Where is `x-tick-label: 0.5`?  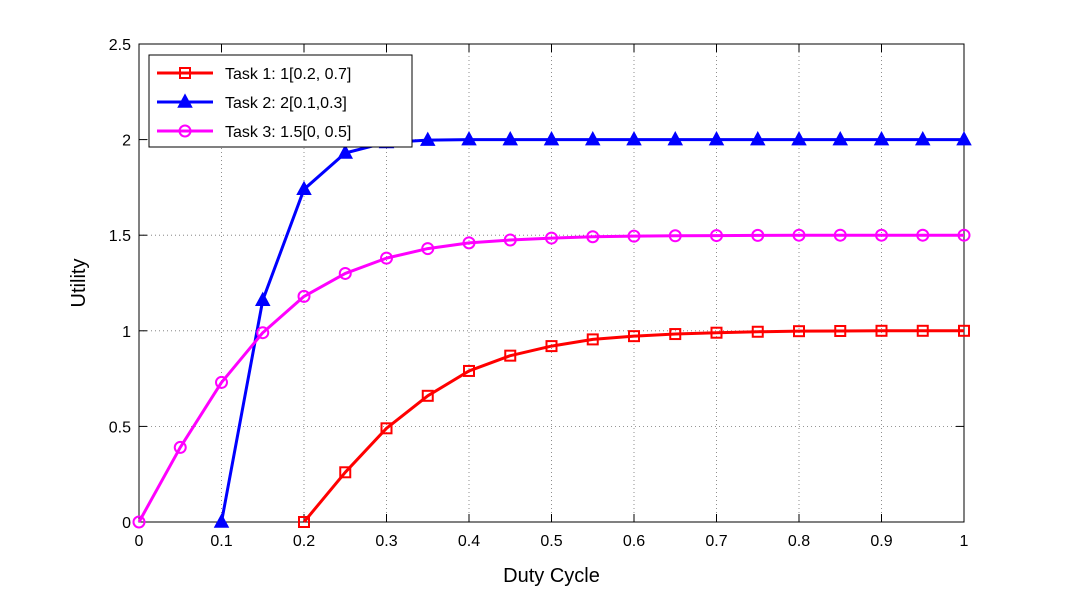 x-tick-label: 0.5 is located at coordinates (551, 541).